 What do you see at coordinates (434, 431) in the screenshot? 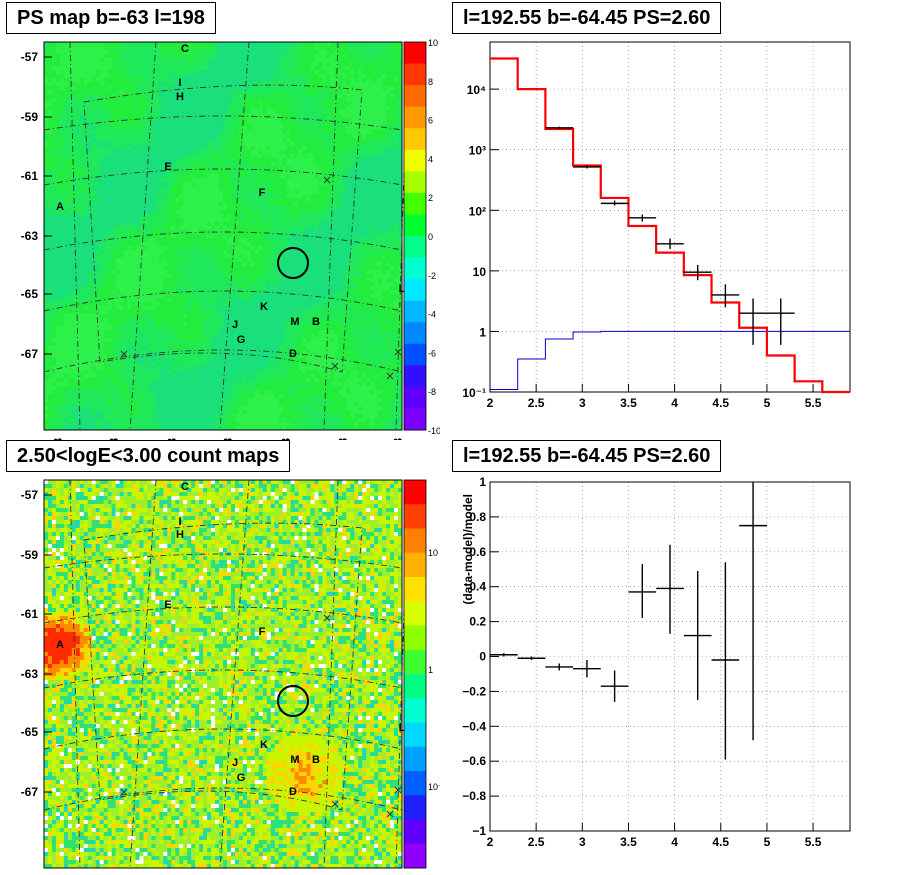
I see `ps-colorbar-tick: -10` at bounding box center [434, 431].